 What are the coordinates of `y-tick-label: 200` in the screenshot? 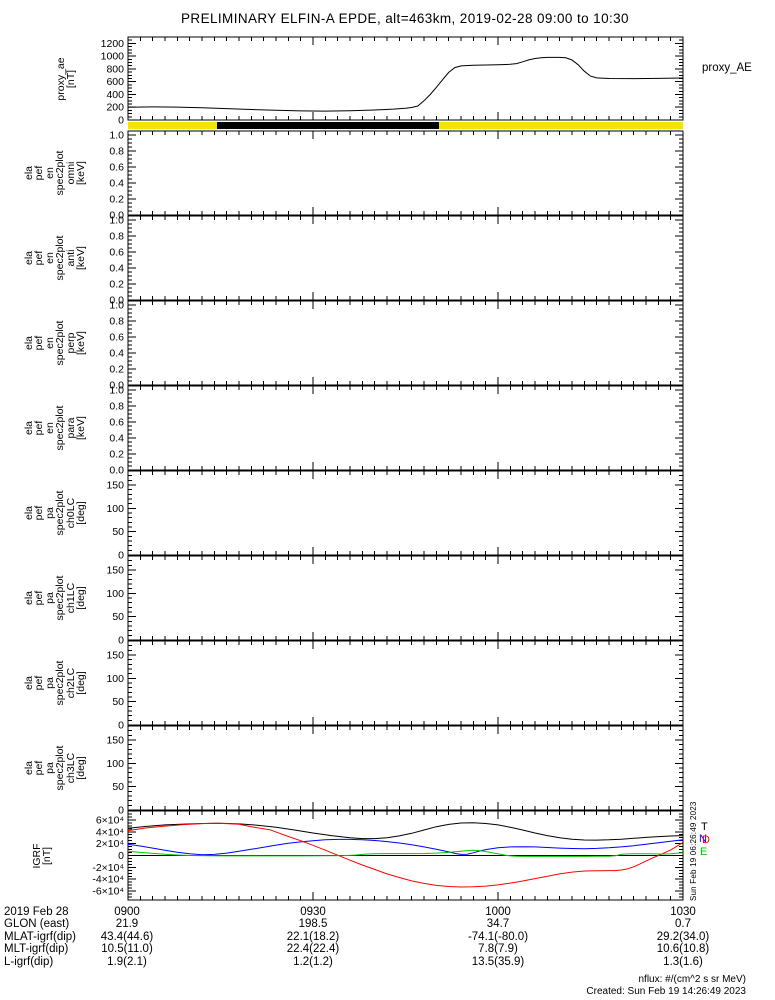 It's located at (115, 108).